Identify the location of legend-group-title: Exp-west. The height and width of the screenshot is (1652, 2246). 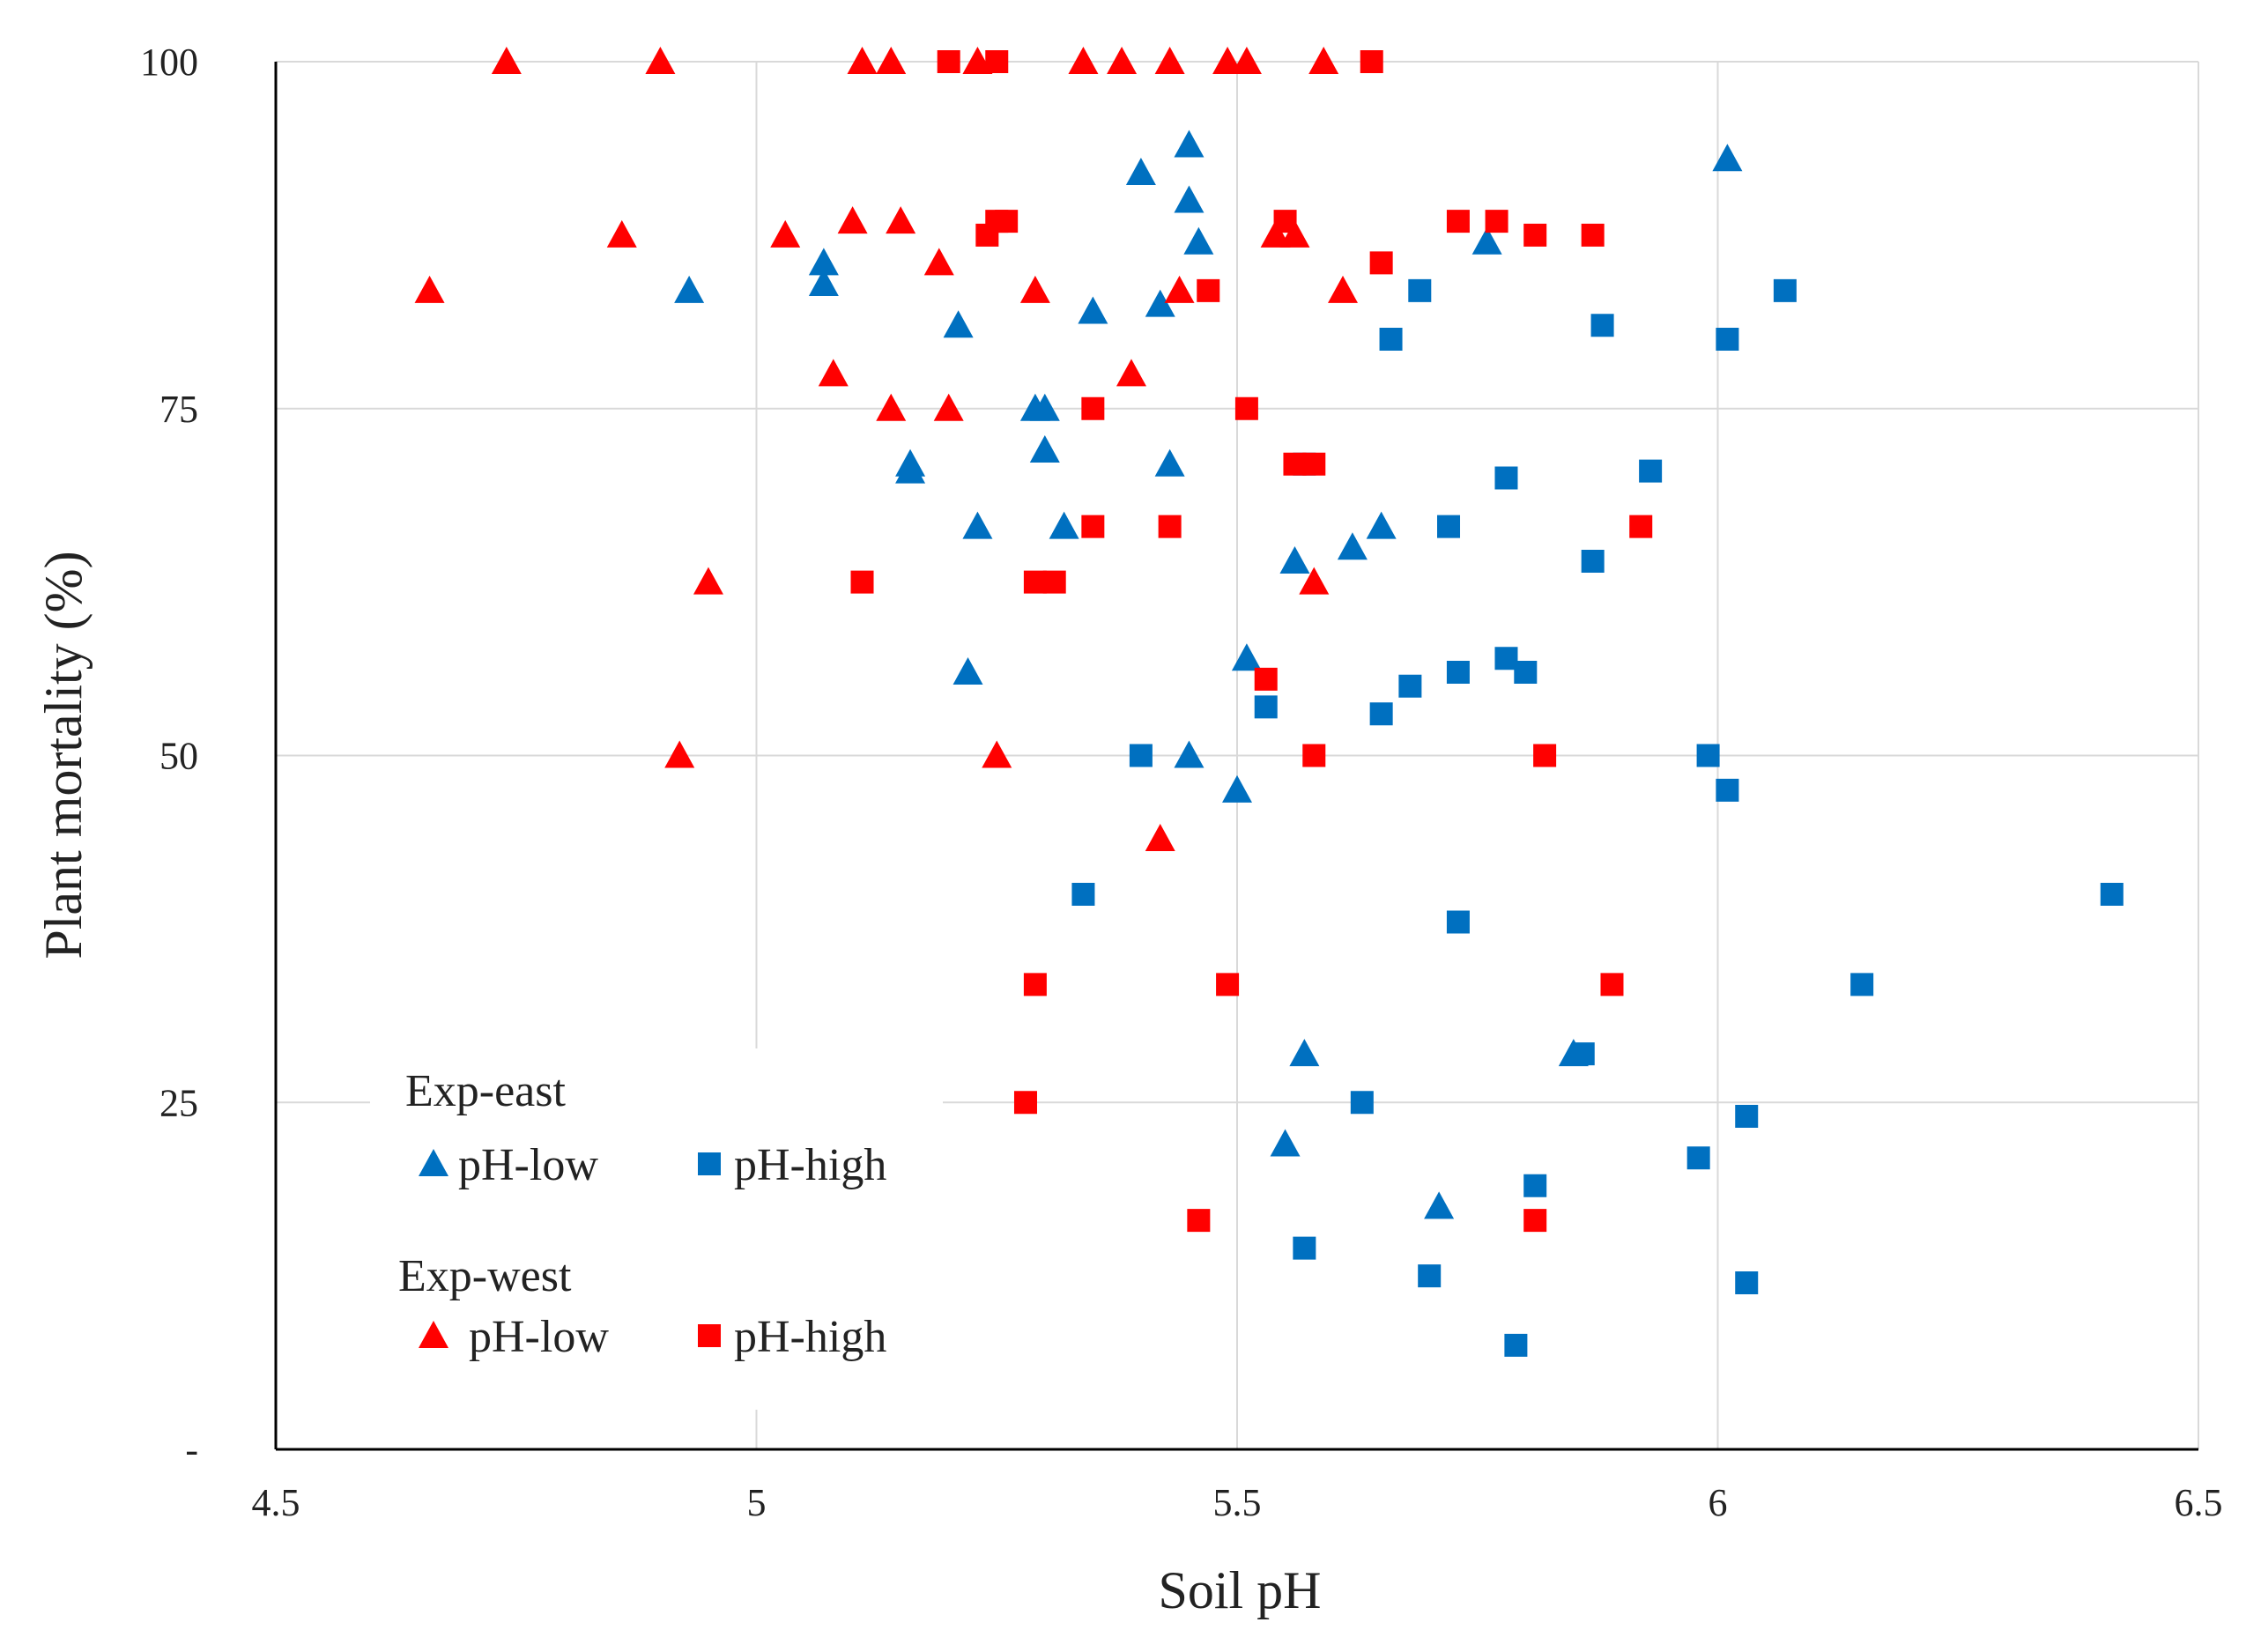
(485, 1276).